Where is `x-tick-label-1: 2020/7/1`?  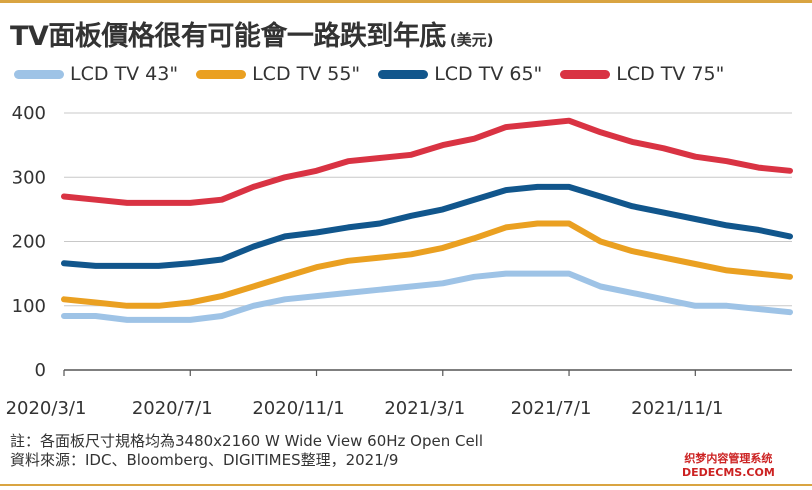 x-tick-label-1: 2020/7/1 is located at coordinates (172, 408).